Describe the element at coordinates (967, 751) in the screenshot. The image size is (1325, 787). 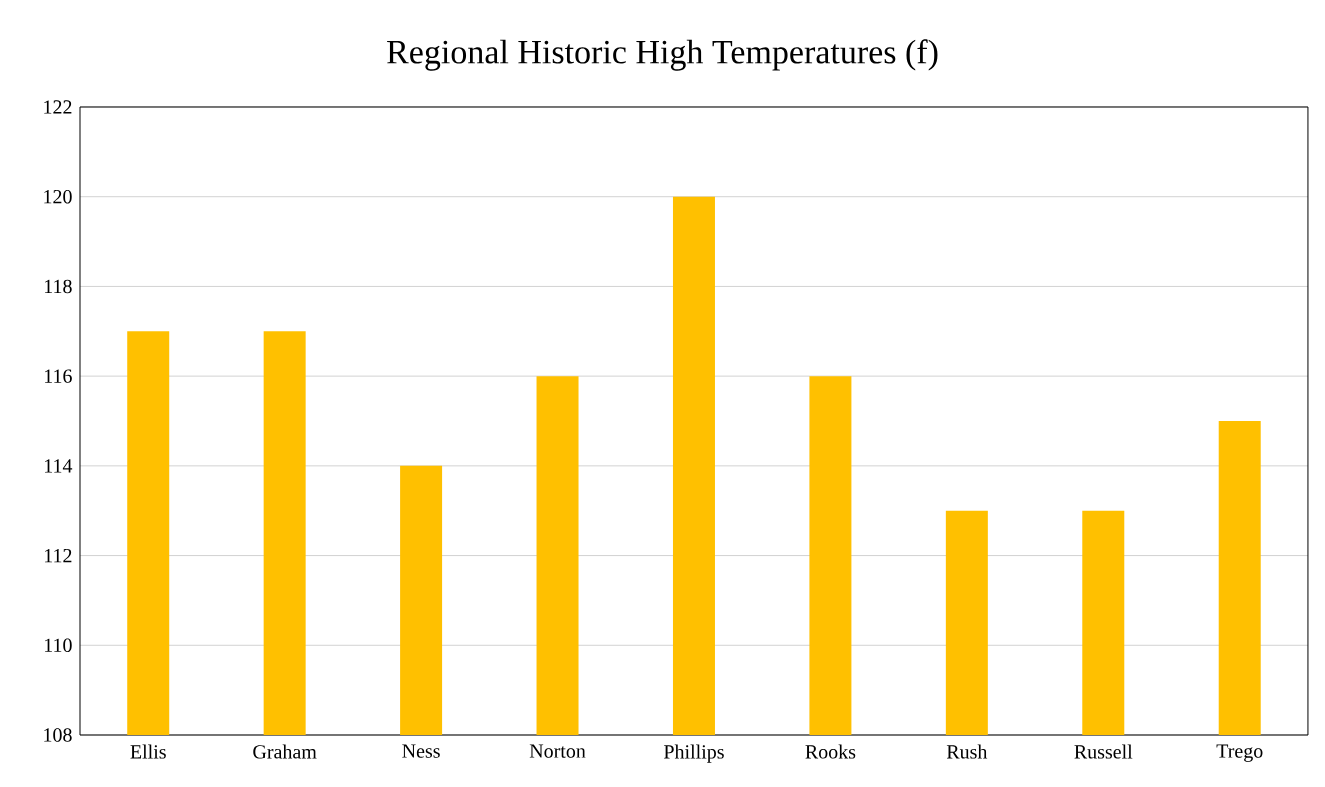
I see `x-tick-label: Rush` at that location.